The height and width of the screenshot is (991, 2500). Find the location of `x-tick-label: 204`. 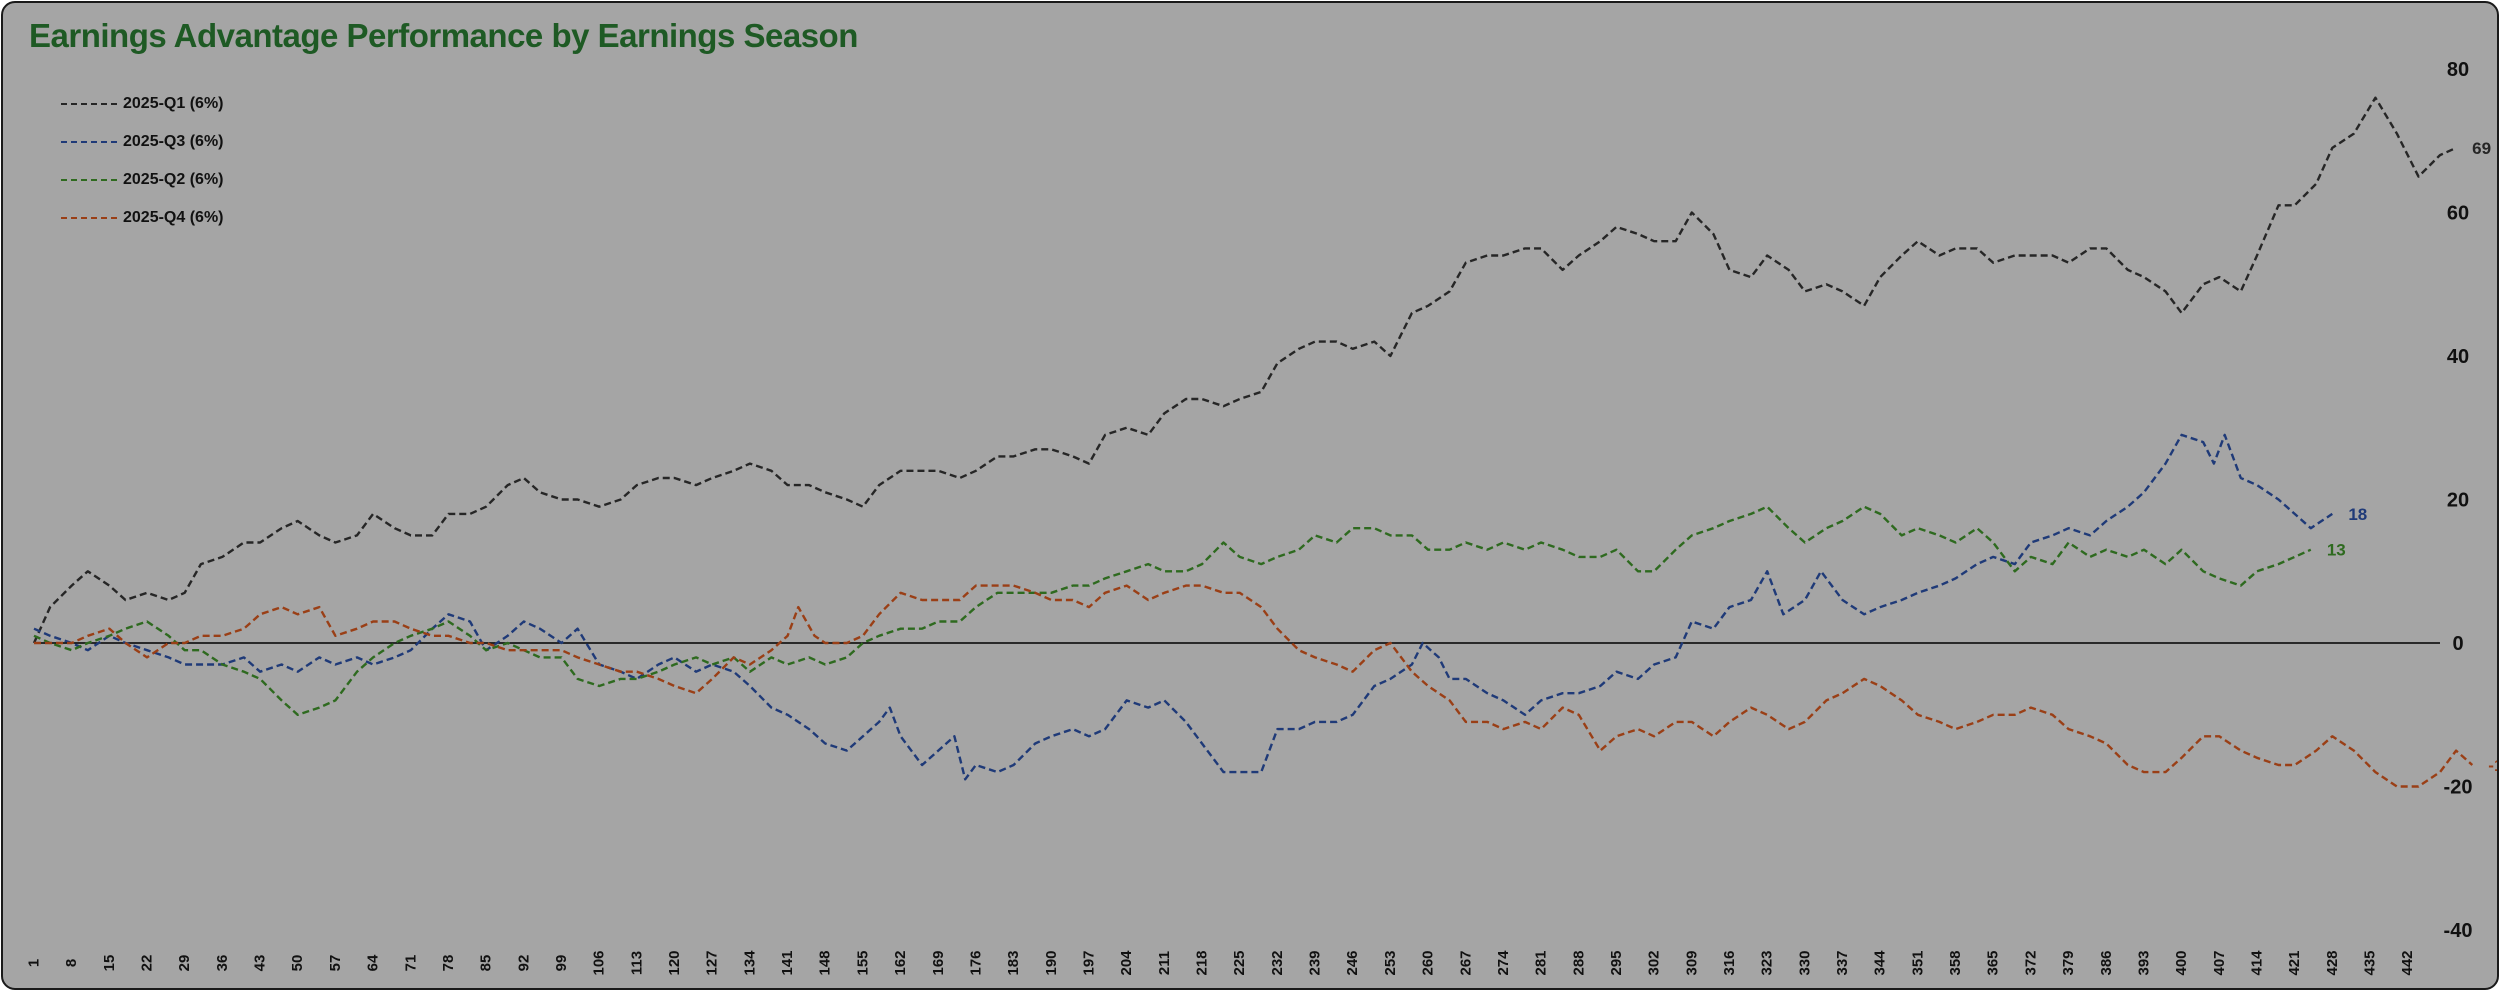

x-tick-label: 204 is located at coordinates (1126, 963).